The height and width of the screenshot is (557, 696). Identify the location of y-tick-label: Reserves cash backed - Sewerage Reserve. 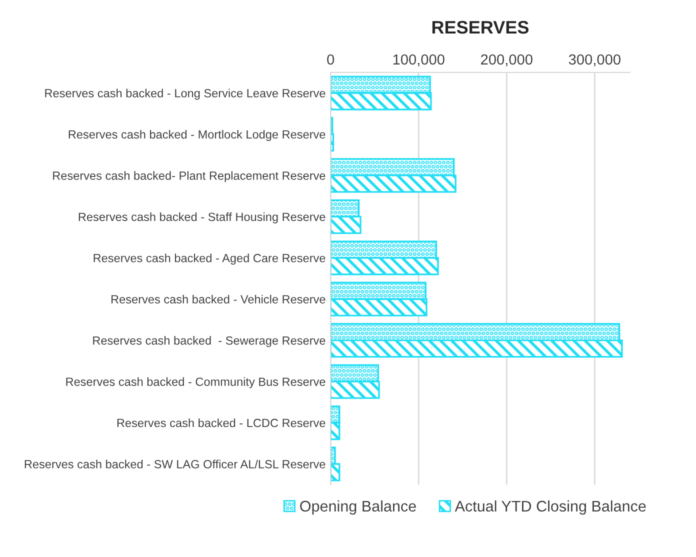
(209, 342).